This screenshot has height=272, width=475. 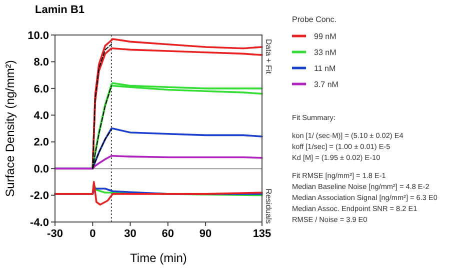 I want to click on x-tick-label: 60, so click(x=168, y=234).